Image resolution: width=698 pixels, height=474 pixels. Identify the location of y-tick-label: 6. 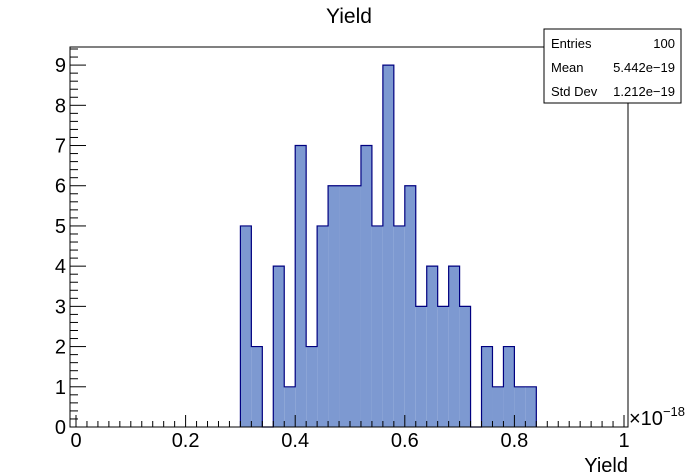
(60, 187).